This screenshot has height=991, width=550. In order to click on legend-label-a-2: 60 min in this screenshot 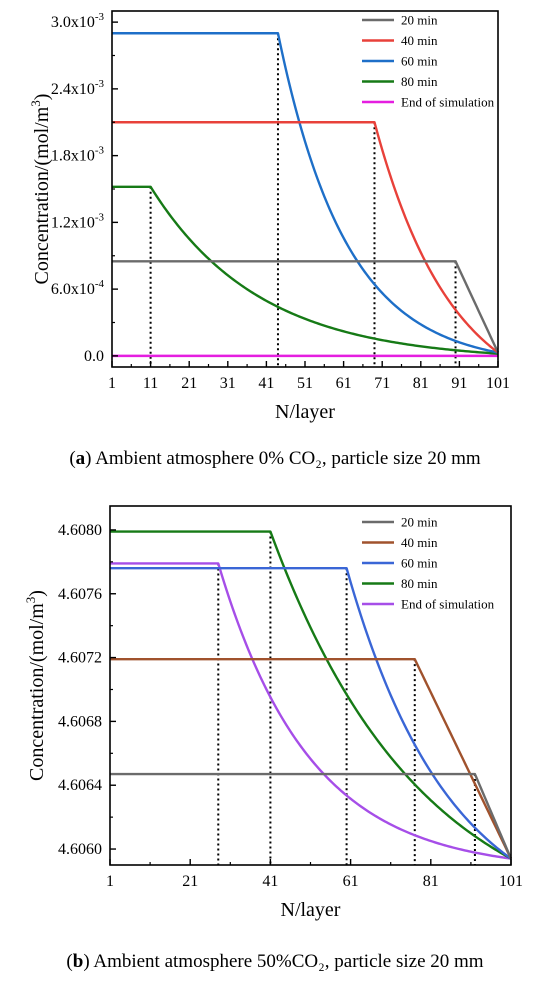, I will do `click(419, 61)`.